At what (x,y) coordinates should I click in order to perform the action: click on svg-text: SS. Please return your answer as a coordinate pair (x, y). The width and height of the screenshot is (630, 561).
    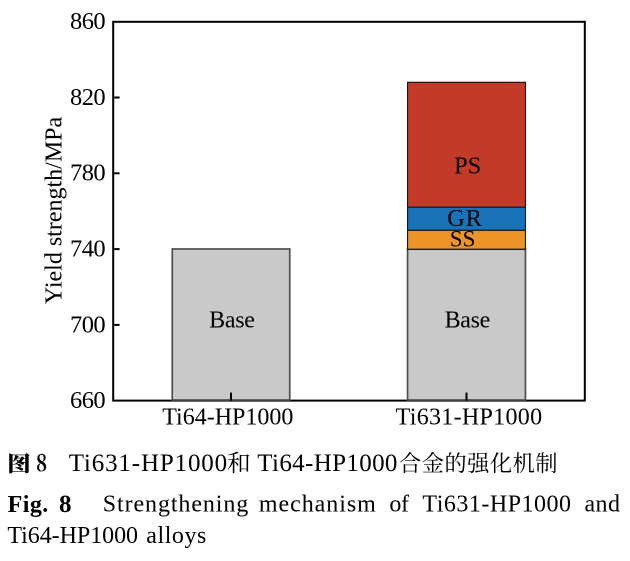
    Looking at the image, I should click on (463, 238).